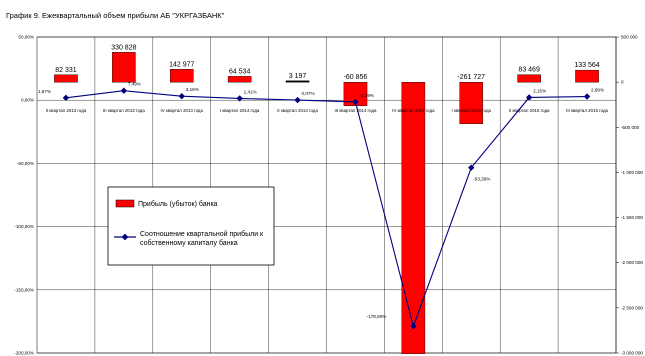 The width and height of the screenshot is (645, 356). What do you see at coordinates (597, 90) in the screenshot?
I see `ratio-point-label: 2,89%` at bounding box center [597, 90].